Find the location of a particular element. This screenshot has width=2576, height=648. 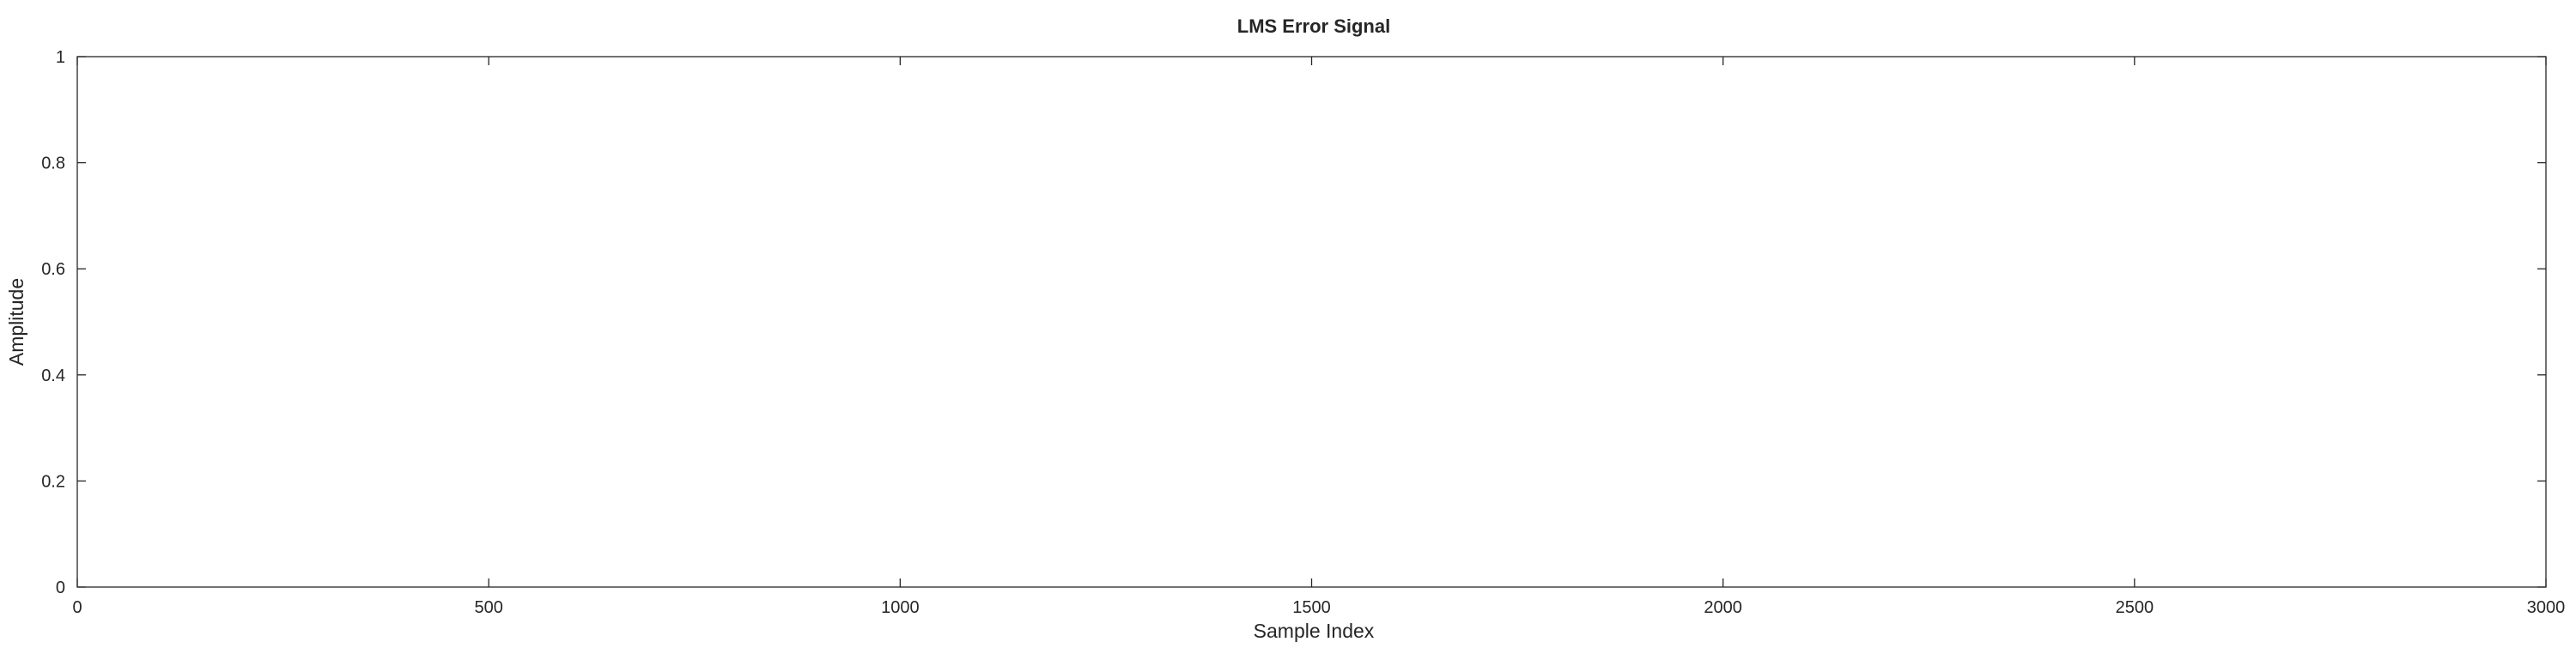

y-tick-label: 0.8 is located at coordinates (53, 163).